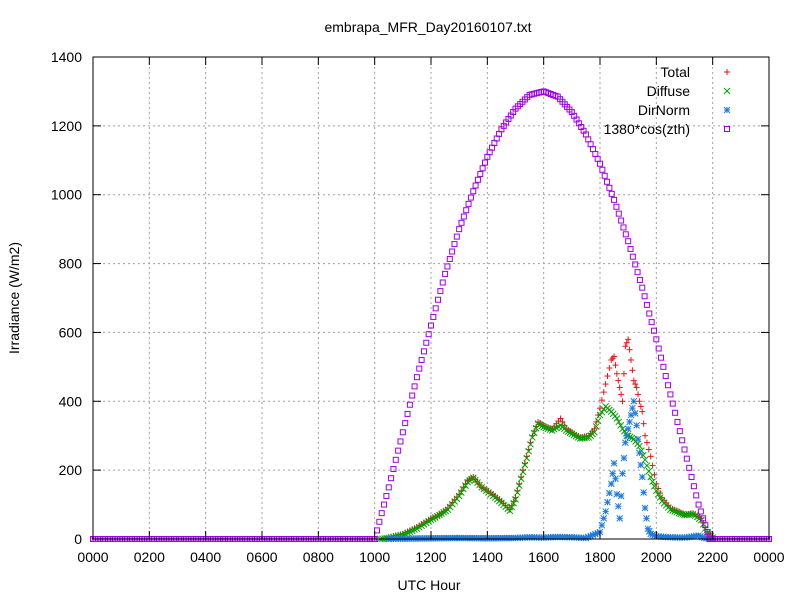  Describe the element at coordinates (727, 72) in the screenshot. I see `legend-marker` at that location.